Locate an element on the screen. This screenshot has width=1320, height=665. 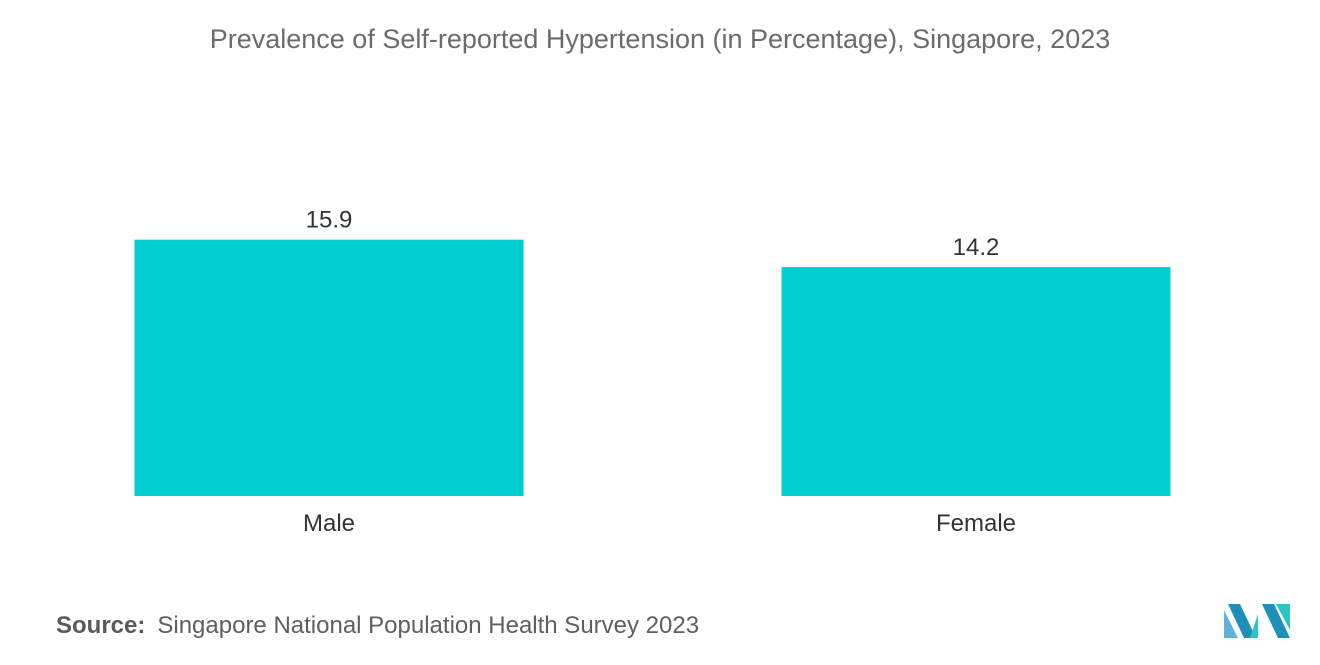
bar-female is located at coordinates (976, 381).